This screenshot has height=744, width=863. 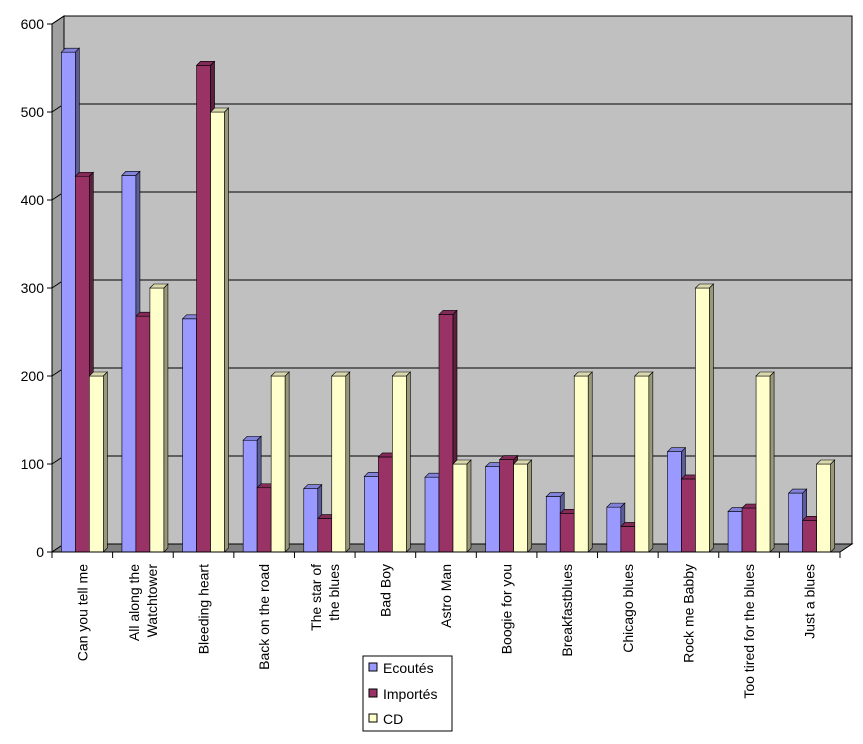 What do you see at coordinates (688, 613) in the screenshot?
I see `x-tick-label: Rock me Babby` at bounding box center [688, 613].